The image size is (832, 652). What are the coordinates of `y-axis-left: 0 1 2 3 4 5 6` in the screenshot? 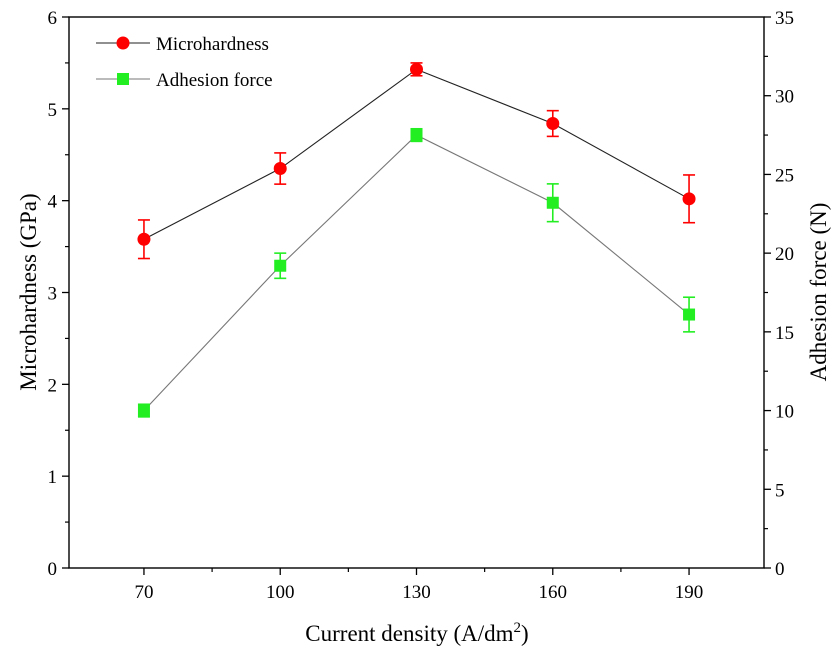 It's located at (58, 294).